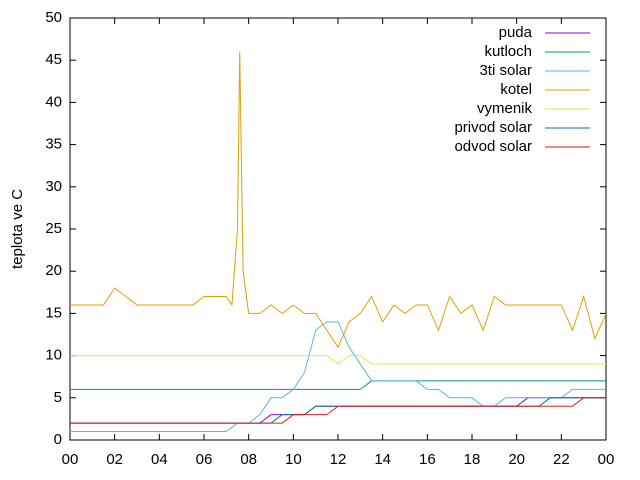 The image size is (640, 480). What do you see at coordinates (58, 439) in the screenshot?
I see `y-tick-label: 0` at bounding box center [58, 439].